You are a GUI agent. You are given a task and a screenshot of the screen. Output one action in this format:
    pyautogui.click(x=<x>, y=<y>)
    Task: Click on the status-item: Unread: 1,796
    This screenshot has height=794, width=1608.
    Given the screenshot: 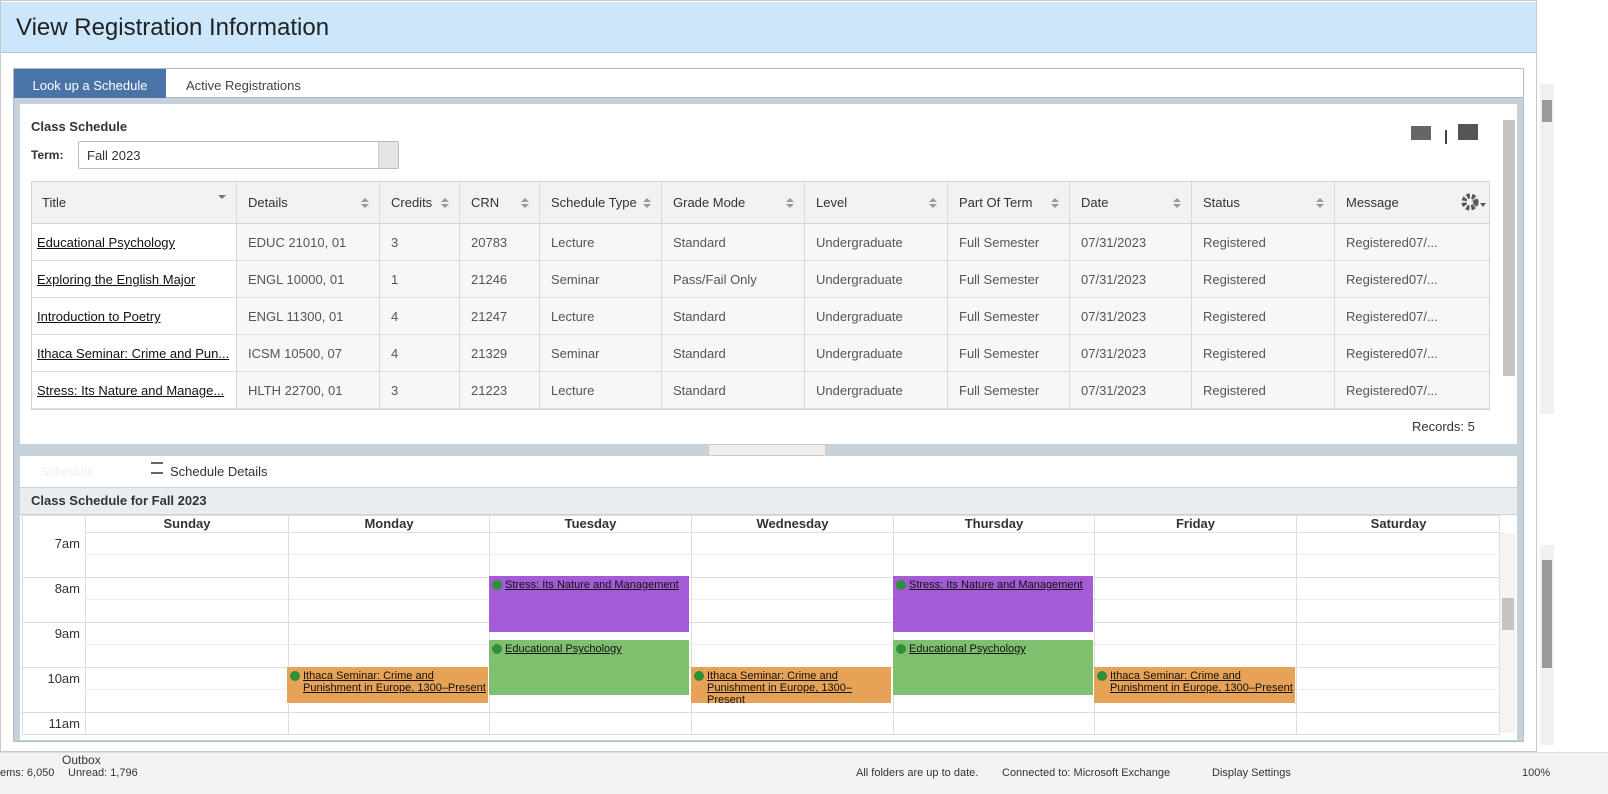 What is the action you would take?
    pyautogui.click(x=103, y=773)
    